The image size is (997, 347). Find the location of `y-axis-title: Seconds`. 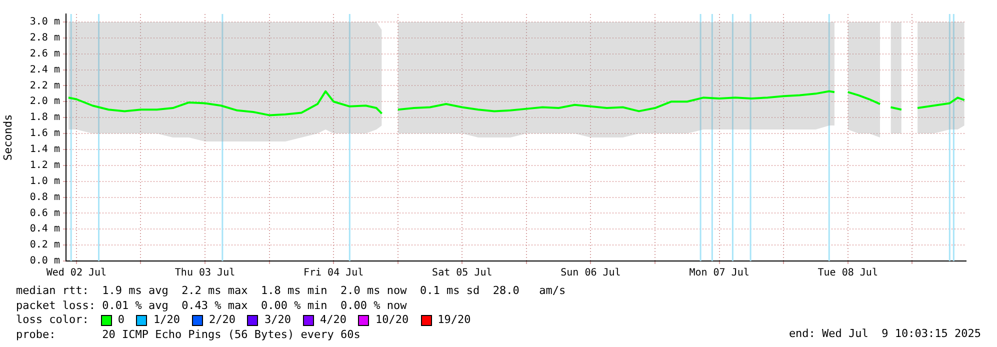

y-axis-title: Seconds is located at coordinates (7, 137).